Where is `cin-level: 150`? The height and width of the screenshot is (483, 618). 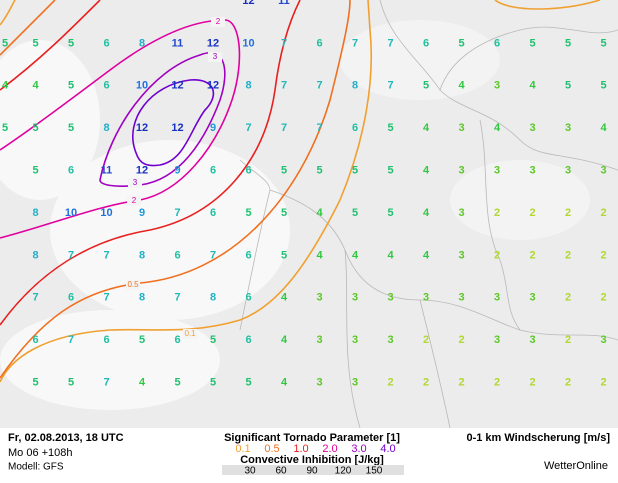
cin-level: 150 is located at coordinates (374, 471).